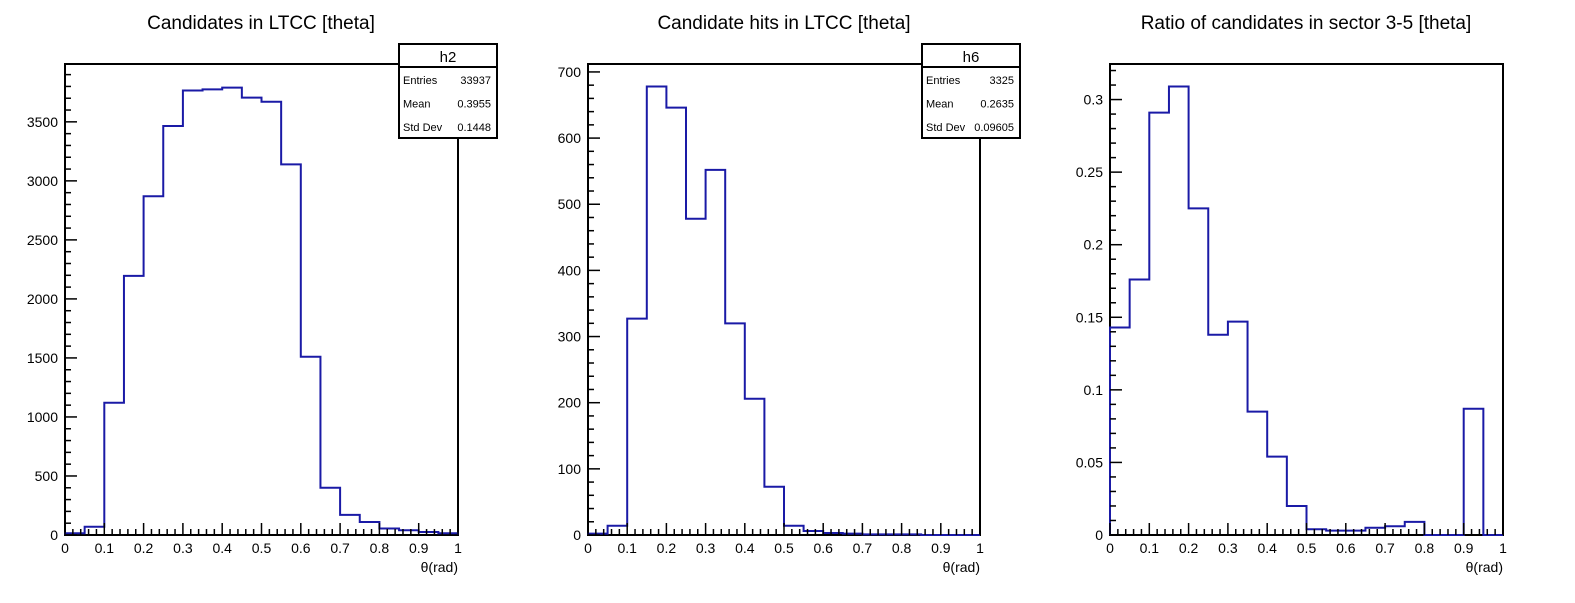 The width and height of the screenshot is (1575, 603). Describe the element at coordinates (1002, 81) in the screenshot. I see `stats-value: 3325` at that location.